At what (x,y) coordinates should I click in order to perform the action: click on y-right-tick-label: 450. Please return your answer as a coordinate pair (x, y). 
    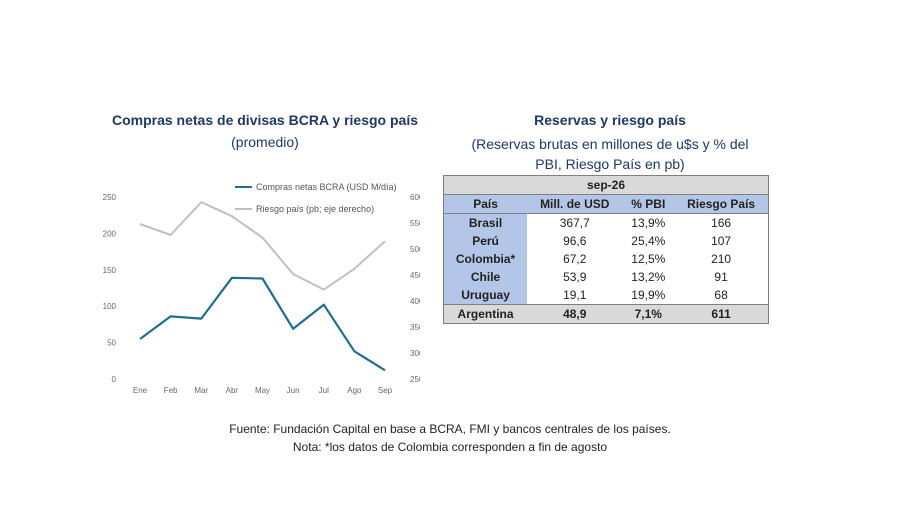
    Looking at the image, I should click on (415, 275).